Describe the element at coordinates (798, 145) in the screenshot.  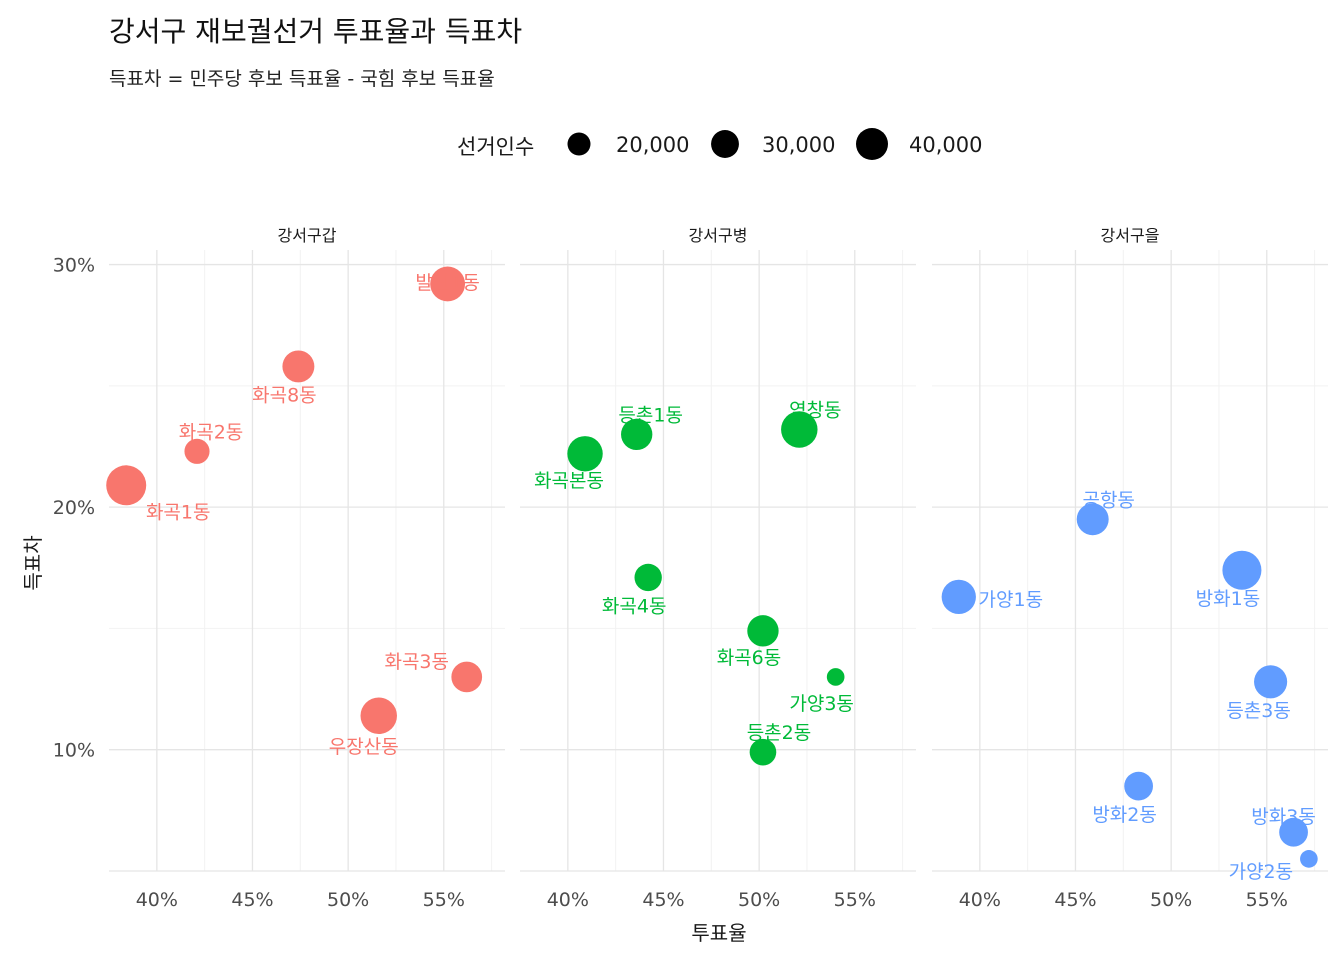
I see `legend-label: 30,000` at that location.